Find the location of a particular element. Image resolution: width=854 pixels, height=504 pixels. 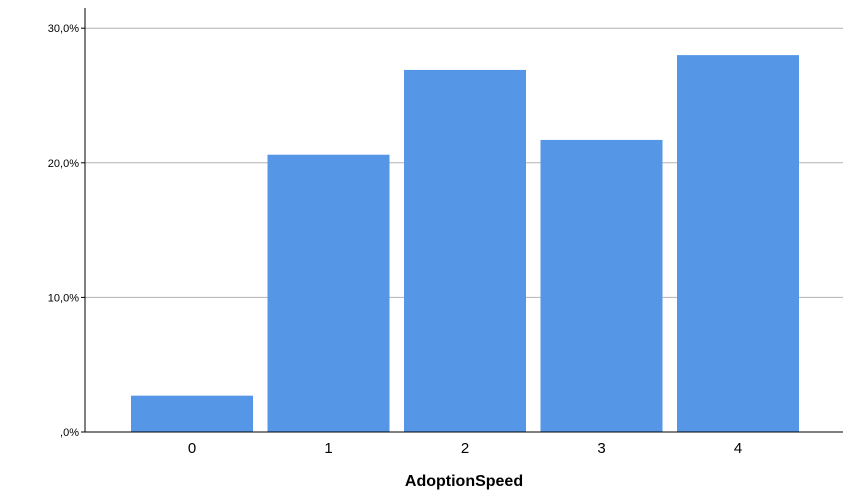

x-axis-title: AdoptionSpeed is located at coordinates (464, 481).